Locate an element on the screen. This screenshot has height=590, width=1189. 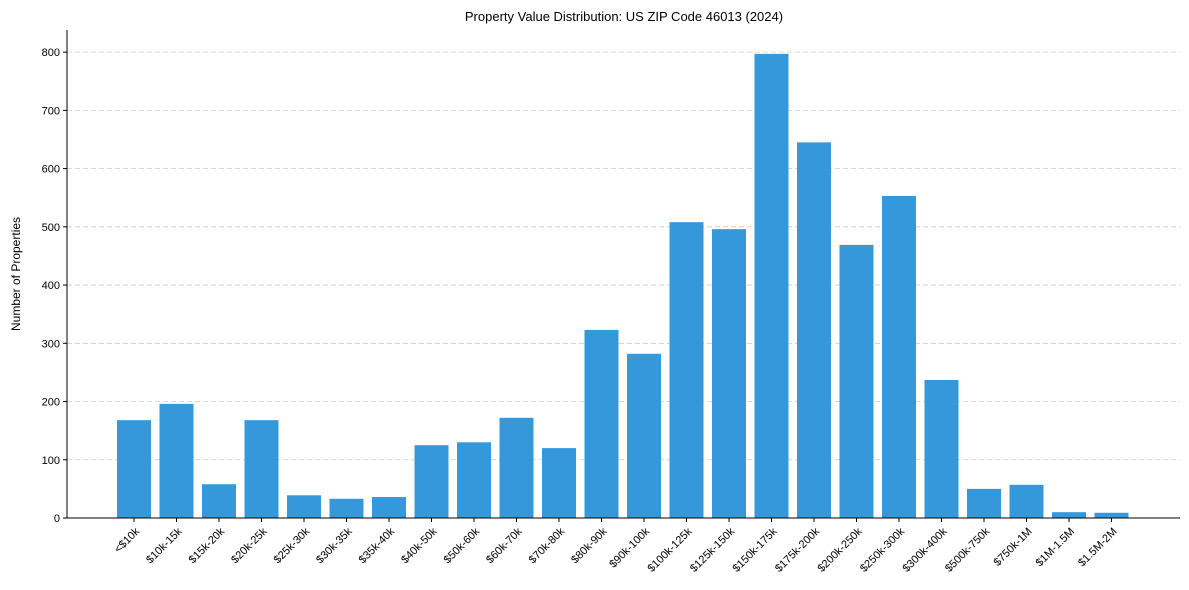
x-tick-label: $100k-125k is located at coordinates (669, 549).